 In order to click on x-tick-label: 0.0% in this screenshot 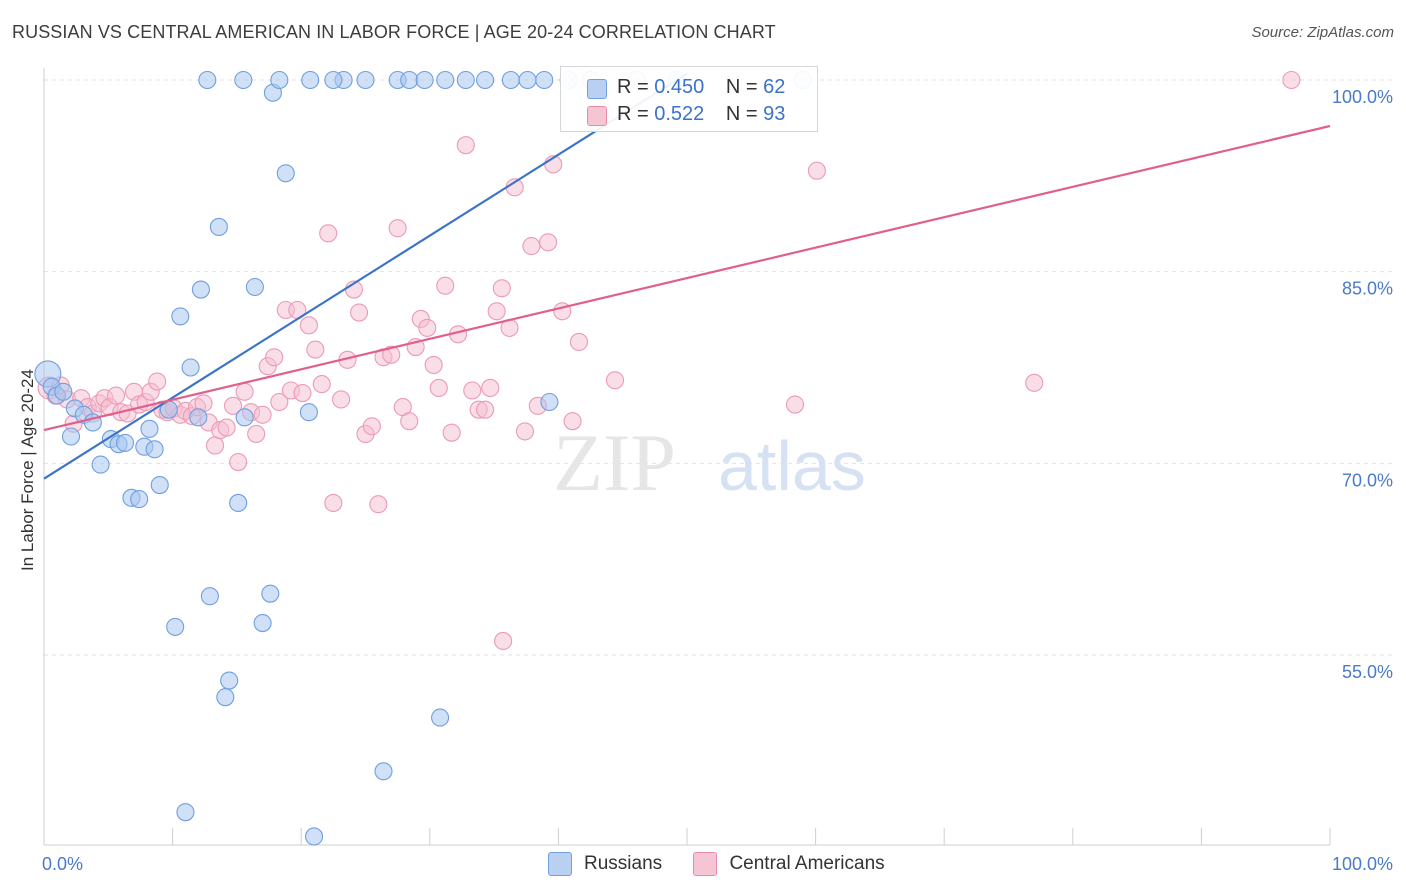, I will do `click(62, 864)`.